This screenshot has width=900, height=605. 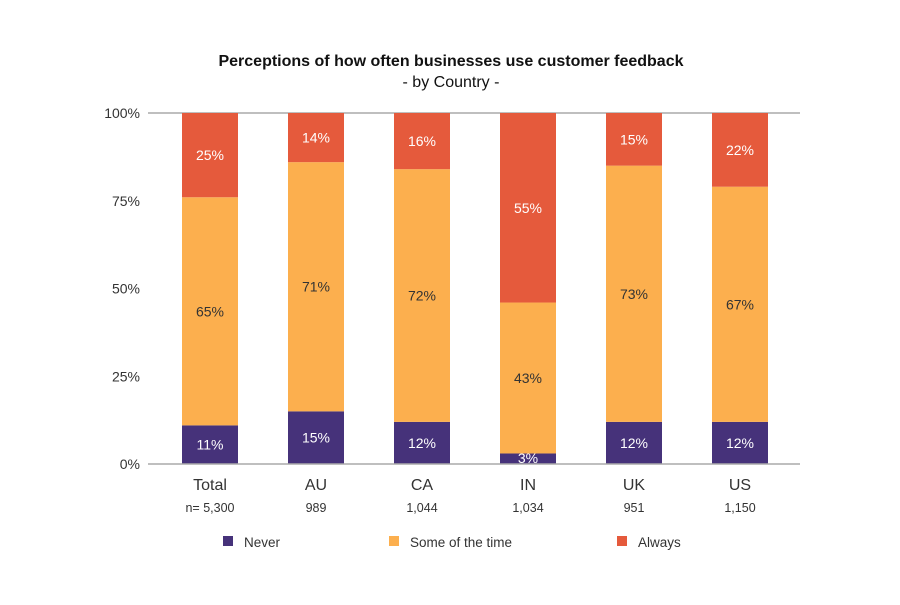 I want to click on y-tick-label: 75%, so click(x=126, y=201).